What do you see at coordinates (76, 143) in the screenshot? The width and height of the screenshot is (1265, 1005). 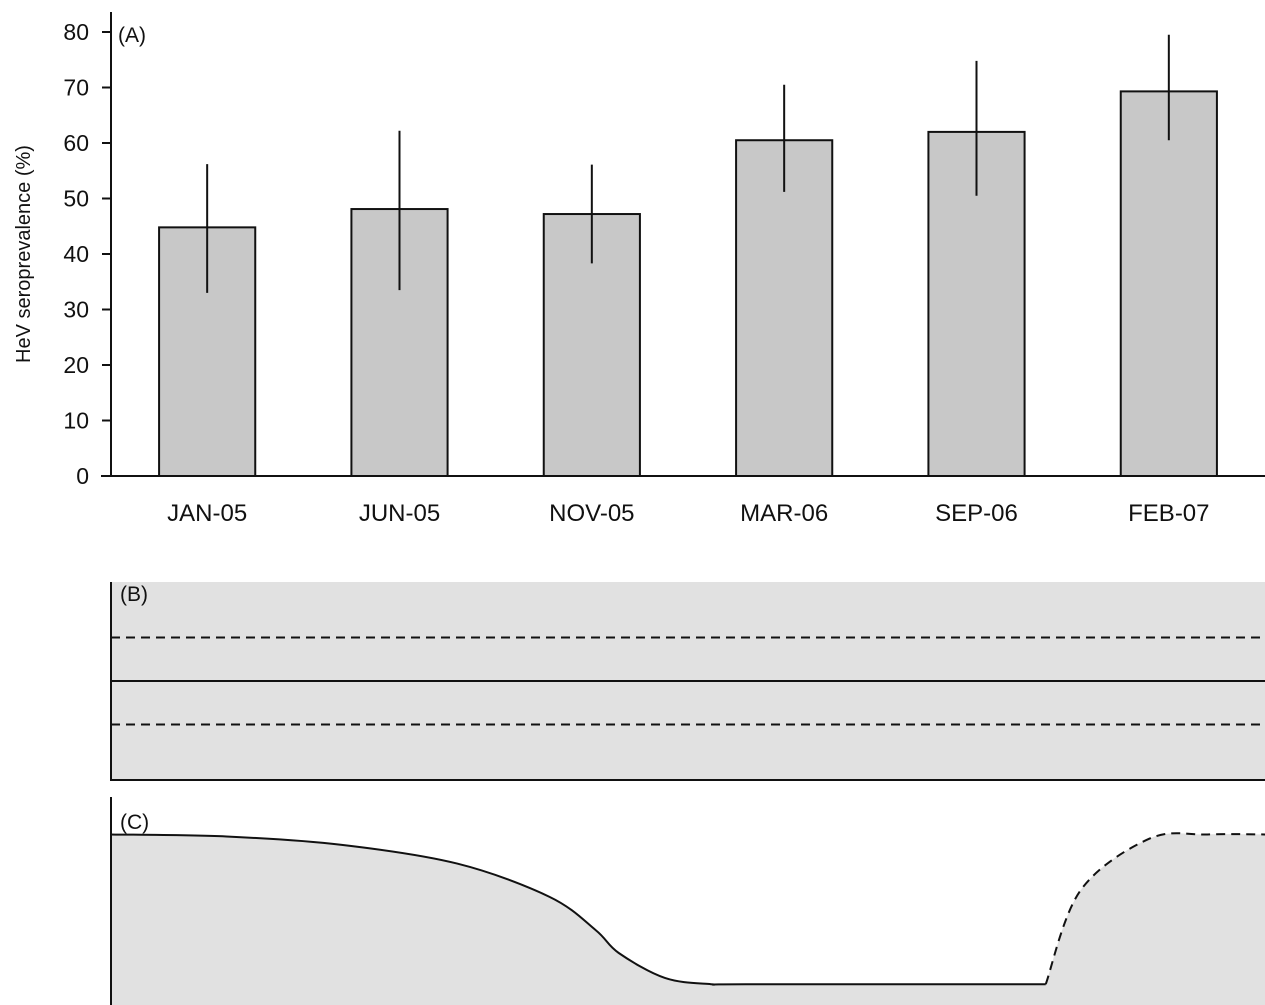 I see `y-tick-label: 60` at bounding box center [76, 143].